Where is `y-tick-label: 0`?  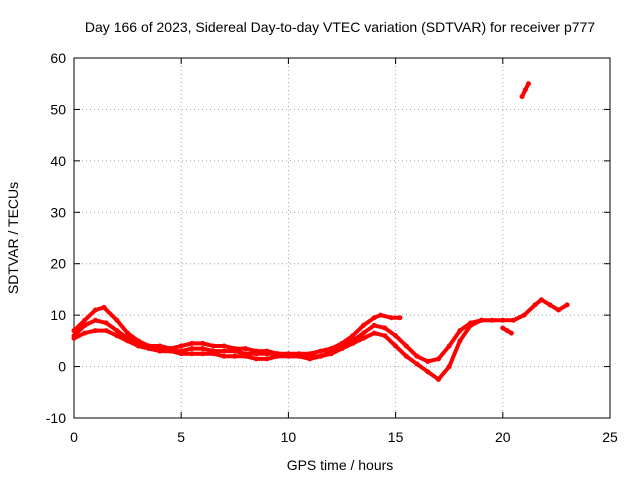
y-tick-label: 0 is located at coordinates (62, 367).